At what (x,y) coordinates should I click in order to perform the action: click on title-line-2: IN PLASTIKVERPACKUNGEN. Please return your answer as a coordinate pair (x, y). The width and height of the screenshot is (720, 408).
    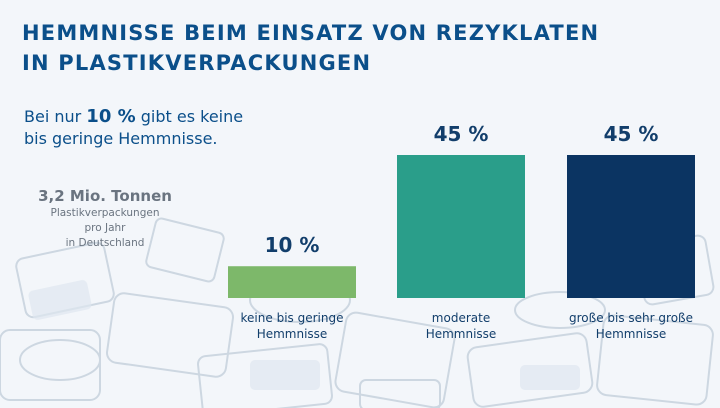
    Looking at the image, I should click on (197, 63).